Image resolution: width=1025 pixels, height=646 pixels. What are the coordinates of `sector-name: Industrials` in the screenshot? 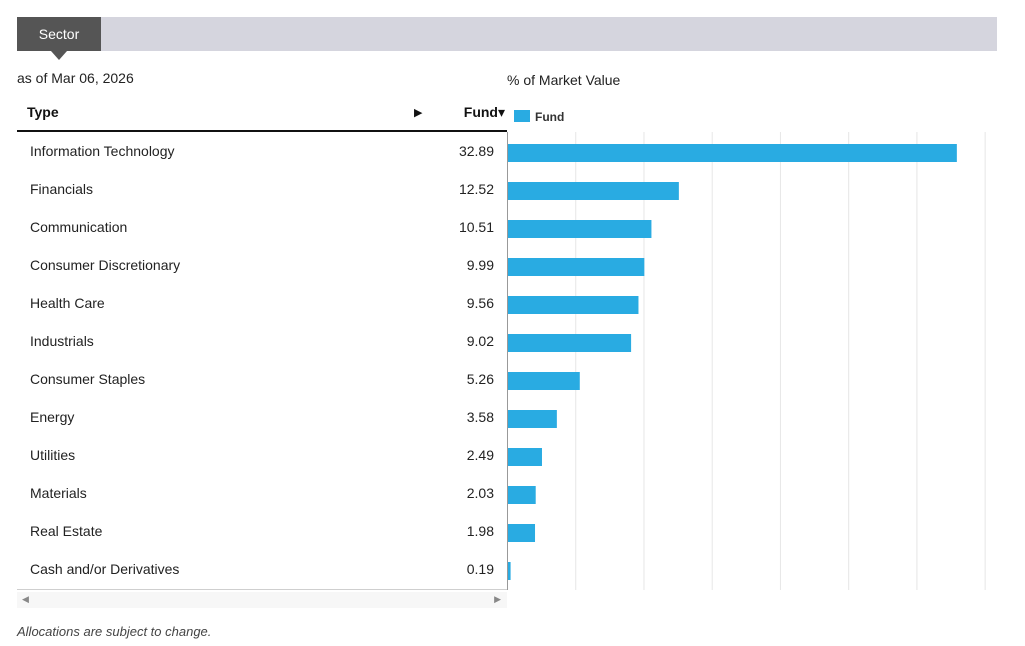 It's located at (62, 341).